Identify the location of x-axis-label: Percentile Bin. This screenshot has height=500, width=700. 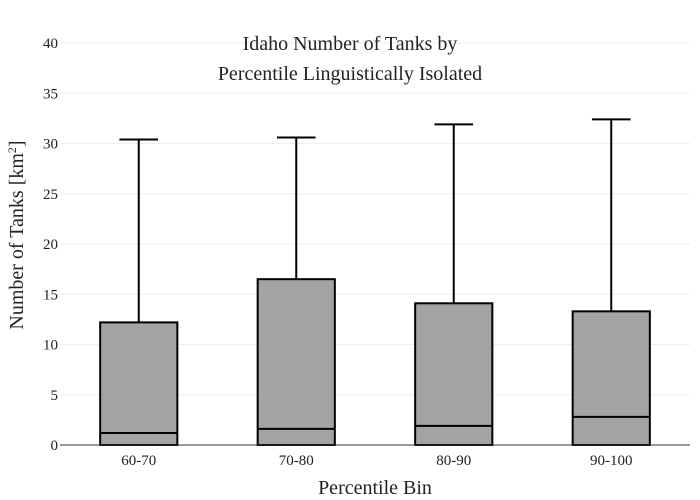
(375, 488).